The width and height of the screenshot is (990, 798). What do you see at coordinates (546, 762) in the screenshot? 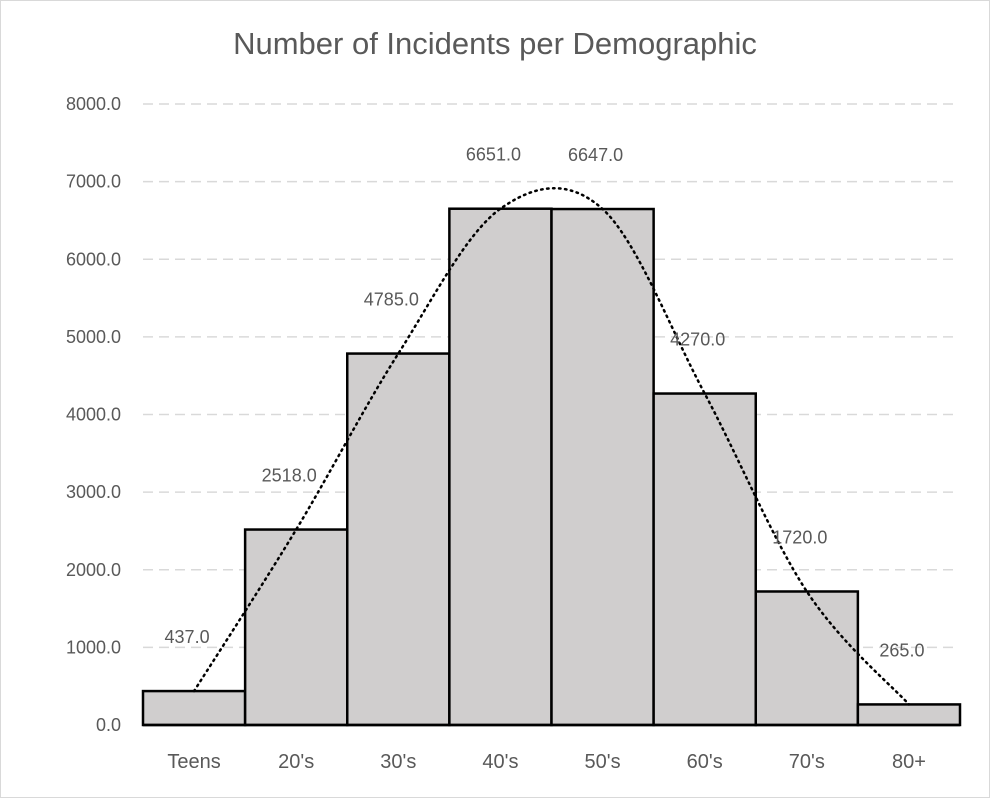
I see `x-axis-ticks: Teens 20's 30's 40's 50's 60's 70's 80+` at bounding box center [546, 762].